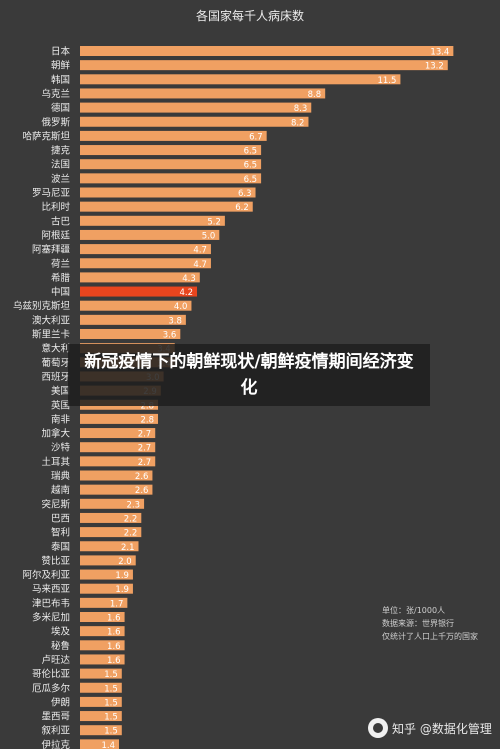 The height and width of the screenshot is (749, 500). What do you see at coordinates (245, 194) in the screenshot?
I see `value-label: 6.3` at bounding box center [245, 194].